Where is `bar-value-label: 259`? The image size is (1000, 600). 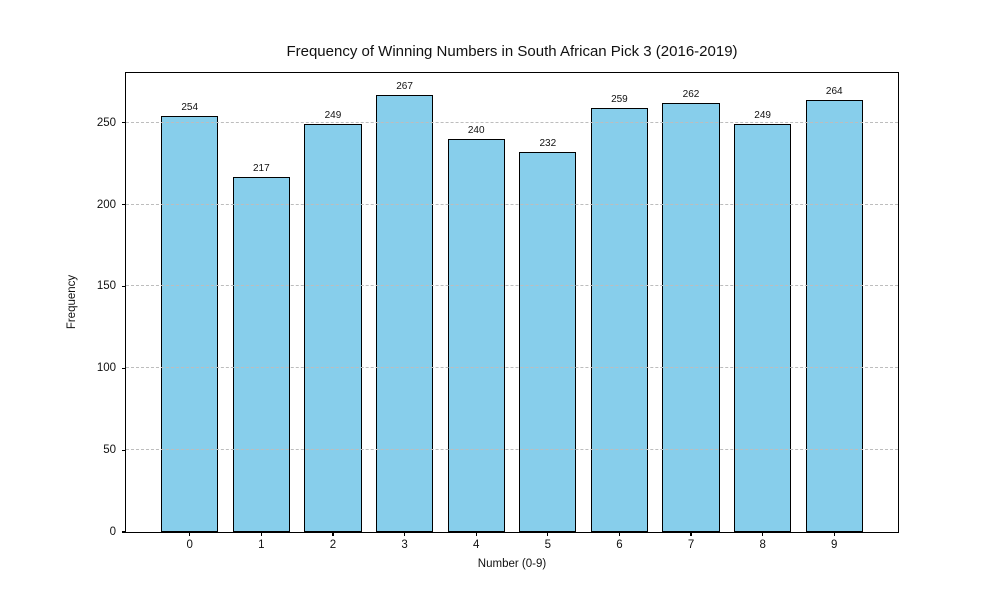 bar-value-label: 259 is located at coordinates (619, 99).